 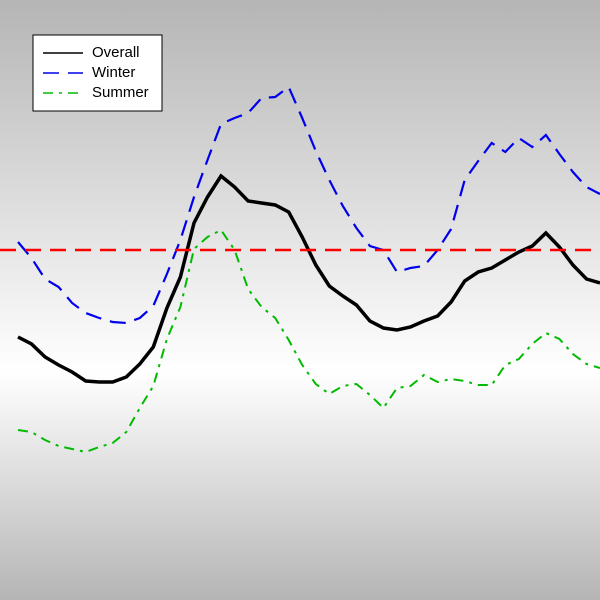 What do you see at coordinates (120, 92) in the screenshot?
I see `legend-label: Summer` at bounding box center [120, 92].